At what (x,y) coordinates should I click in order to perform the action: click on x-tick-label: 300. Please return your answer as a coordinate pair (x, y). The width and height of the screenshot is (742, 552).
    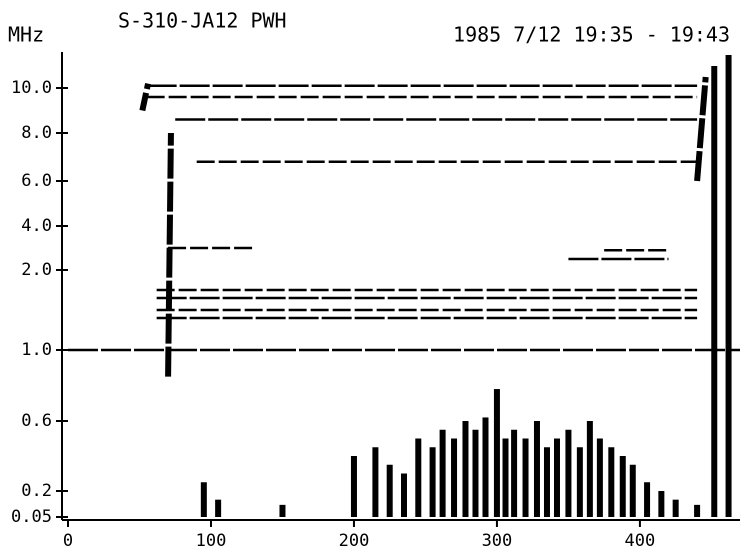
    Looking at the image, I should click on (497, 541).